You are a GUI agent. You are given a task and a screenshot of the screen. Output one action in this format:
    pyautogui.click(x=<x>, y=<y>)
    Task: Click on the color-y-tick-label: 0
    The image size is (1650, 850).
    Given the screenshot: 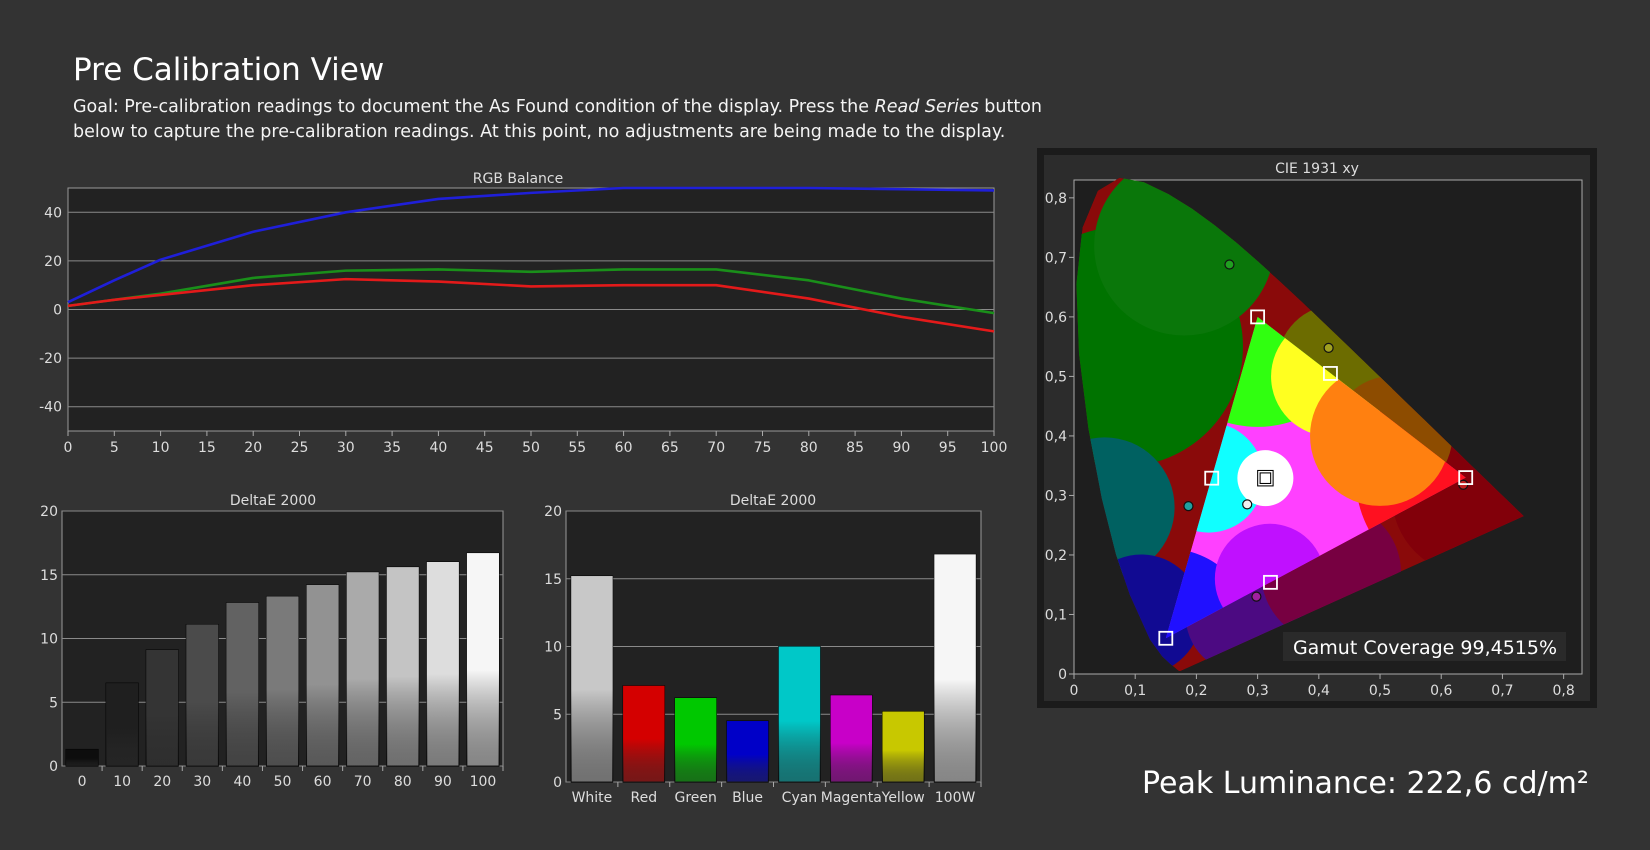 What is the action you would take?
    pyautogui.click(x=557, y=783)
    